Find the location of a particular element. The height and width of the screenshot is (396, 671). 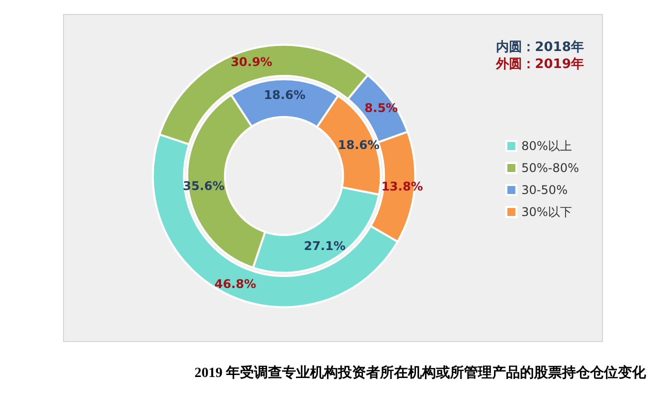

data-label: 46.8% is located at coordinates (235, 284).